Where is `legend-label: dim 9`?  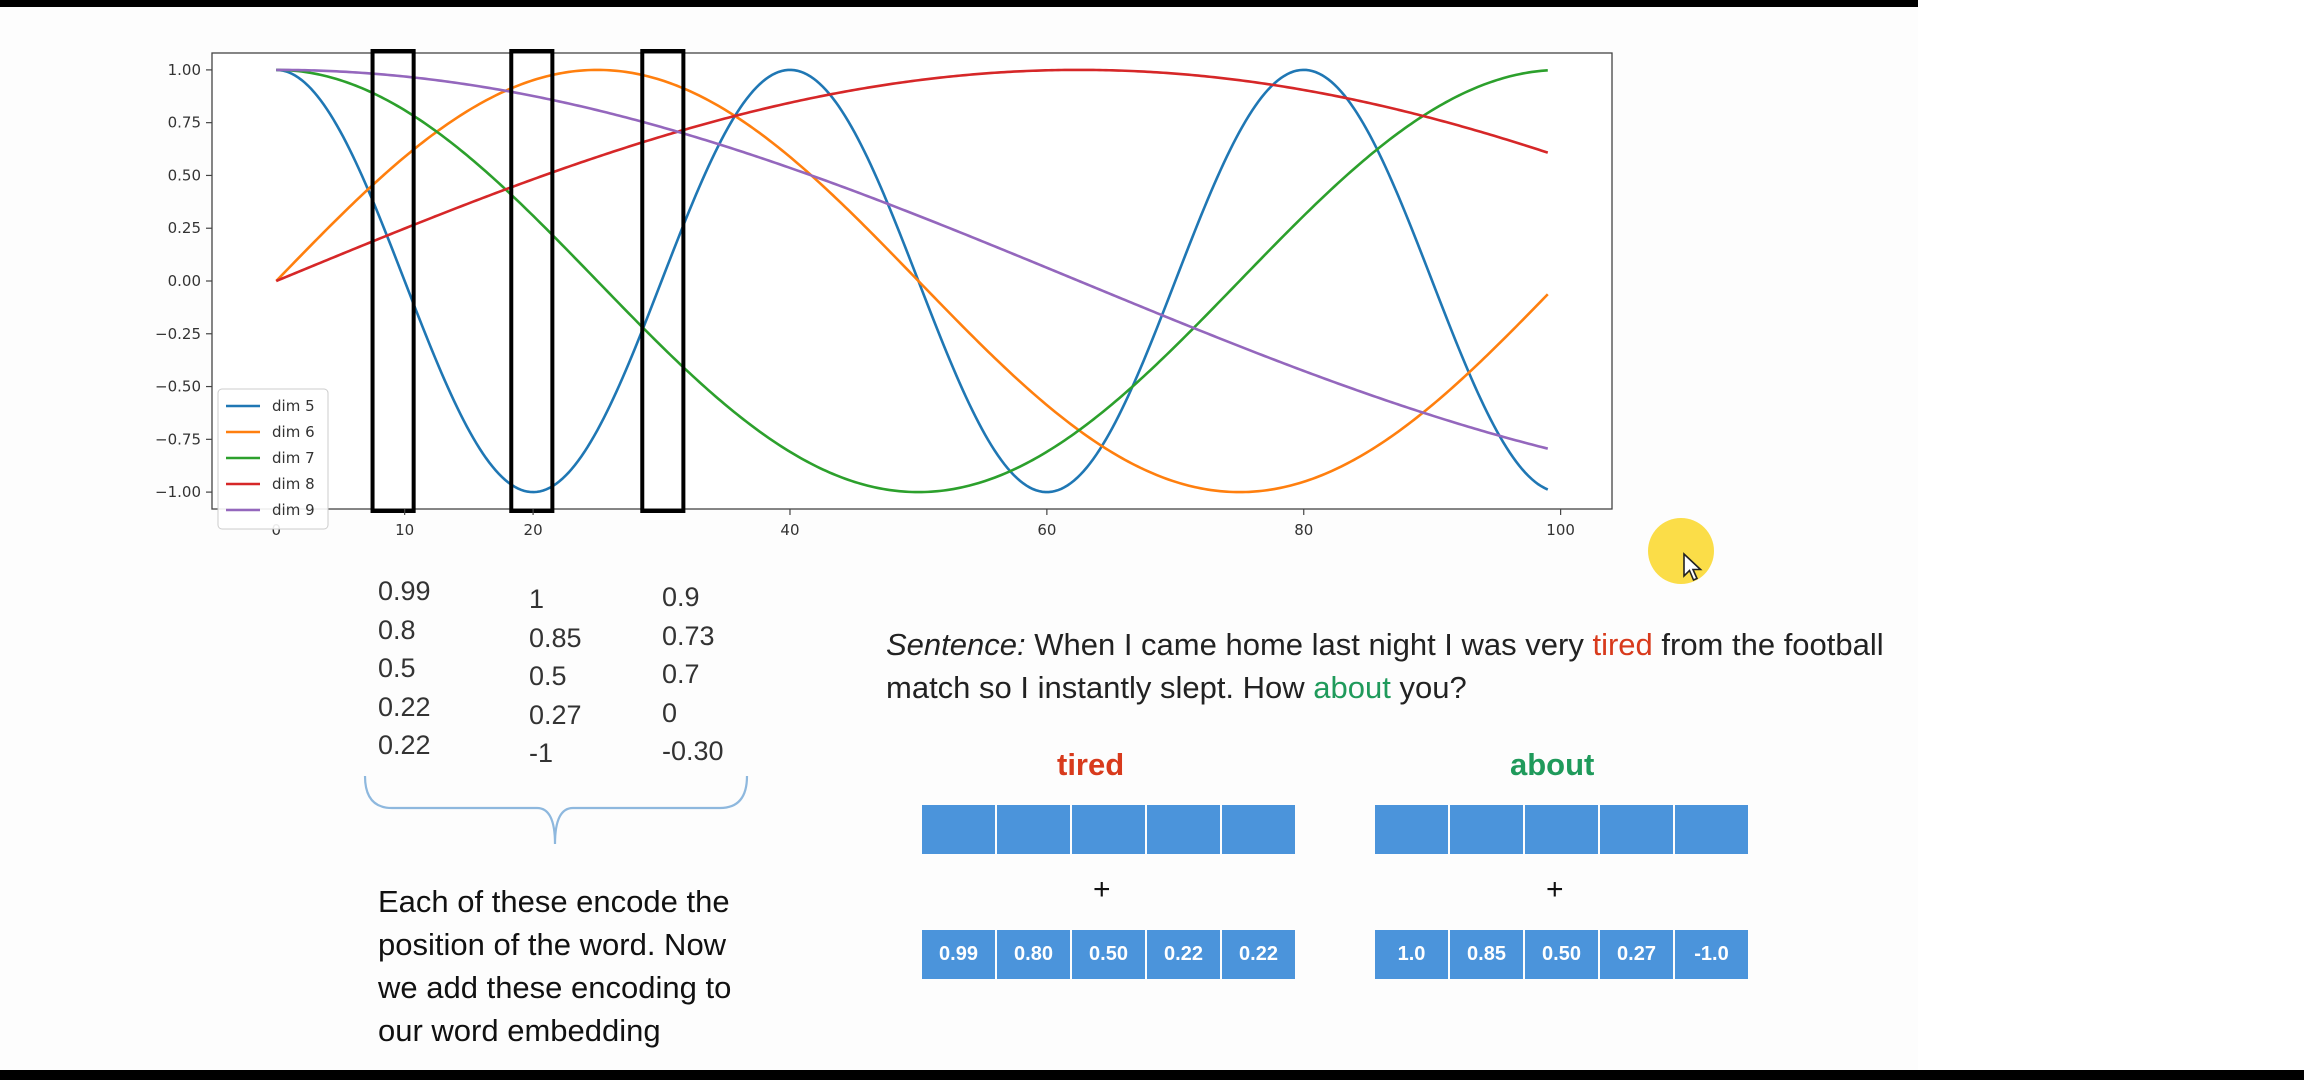 legend-label: dim 9 is located at coordinates (293, 510).